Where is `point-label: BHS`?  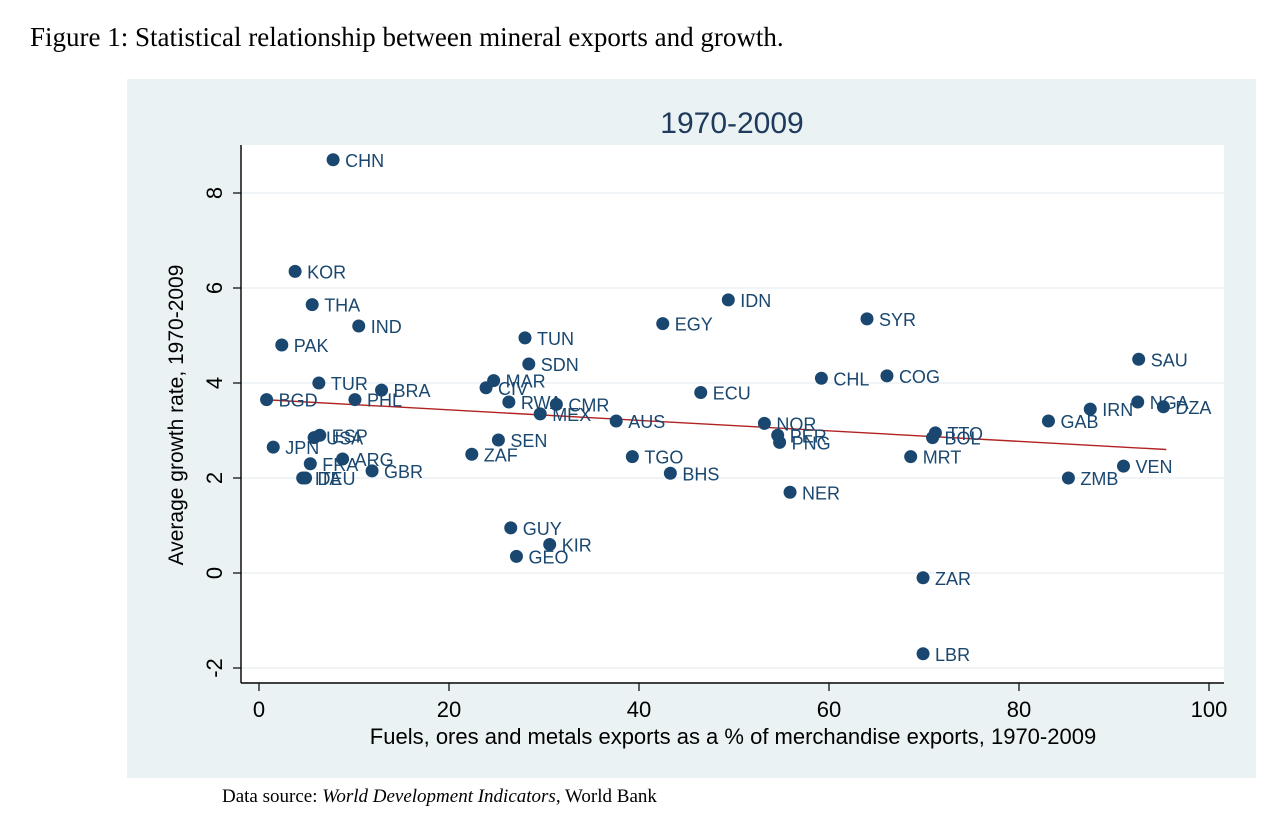
point-label: BHS is located at coordinates (700, 474).